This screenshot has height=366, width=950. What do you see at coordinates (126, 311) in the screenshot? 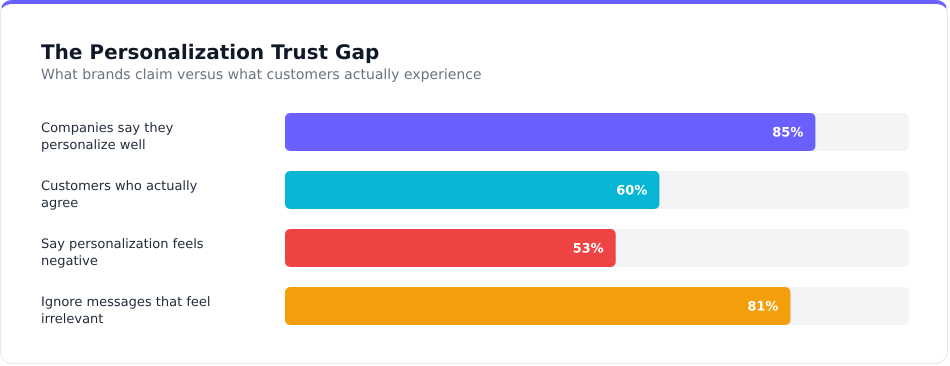
I see `y-tick-label: Ignore messages that feel irrelevant` at bounding box center [126, 311].